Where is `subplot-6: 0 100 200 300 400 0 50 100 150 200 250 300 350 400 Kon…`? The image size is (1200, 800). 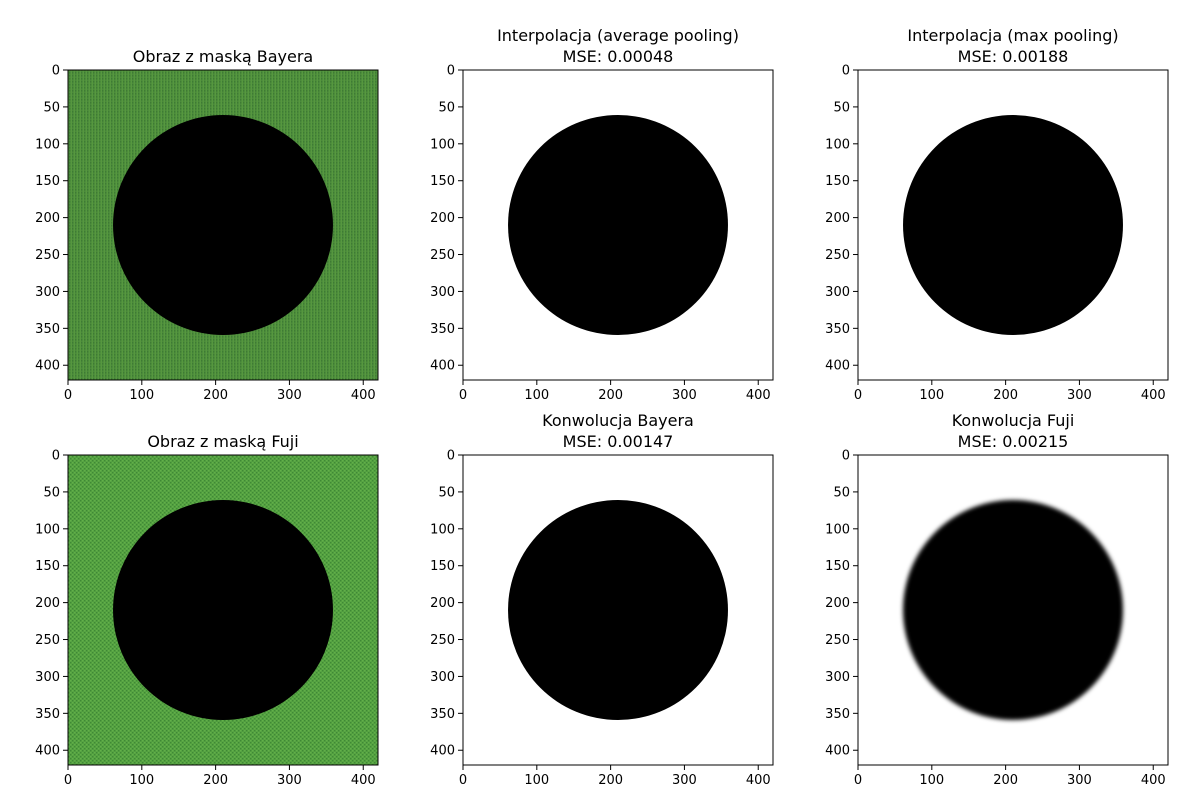
subplot-6: 0 100 200 300 400 0 50 100 150 200 250 300 350 400 Kon… is located at coordinates (997, 599).